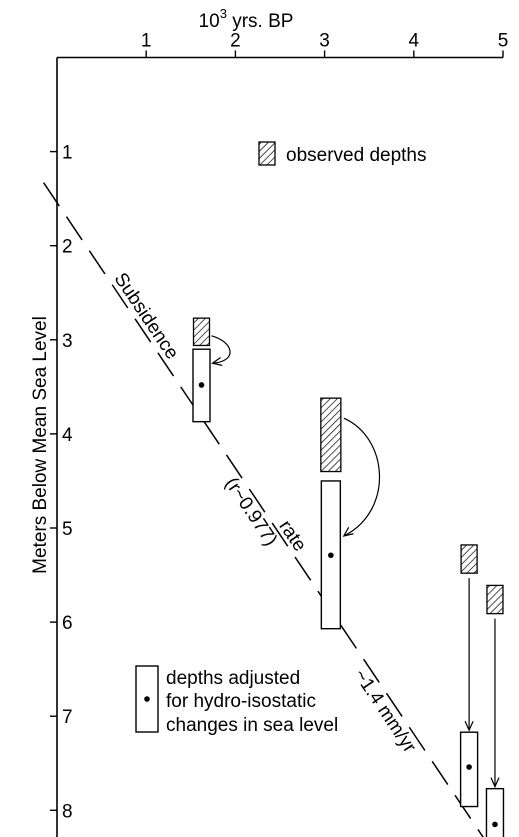  I want to click on legend-adjusted-line-3: changes in sea level, so click(252, 725).